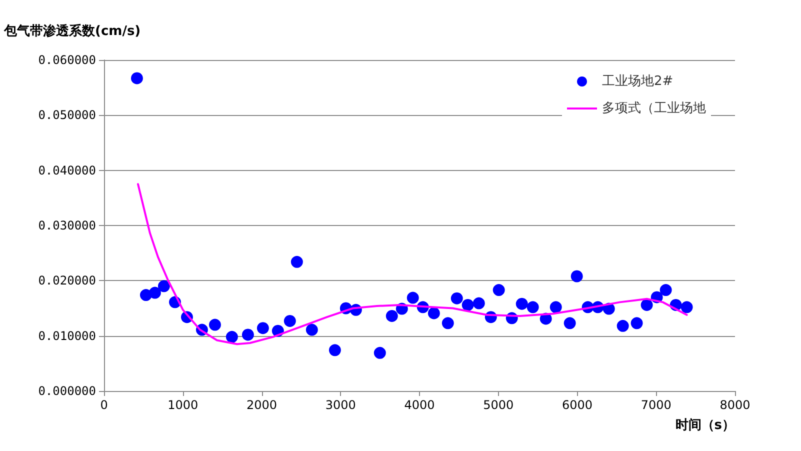 This screenshot has width=801, height=451. What do you see at coordinates (67, 281) in the screenshot?
I see `y-tick-label: 0.020000` at bounding box center [67, 281].